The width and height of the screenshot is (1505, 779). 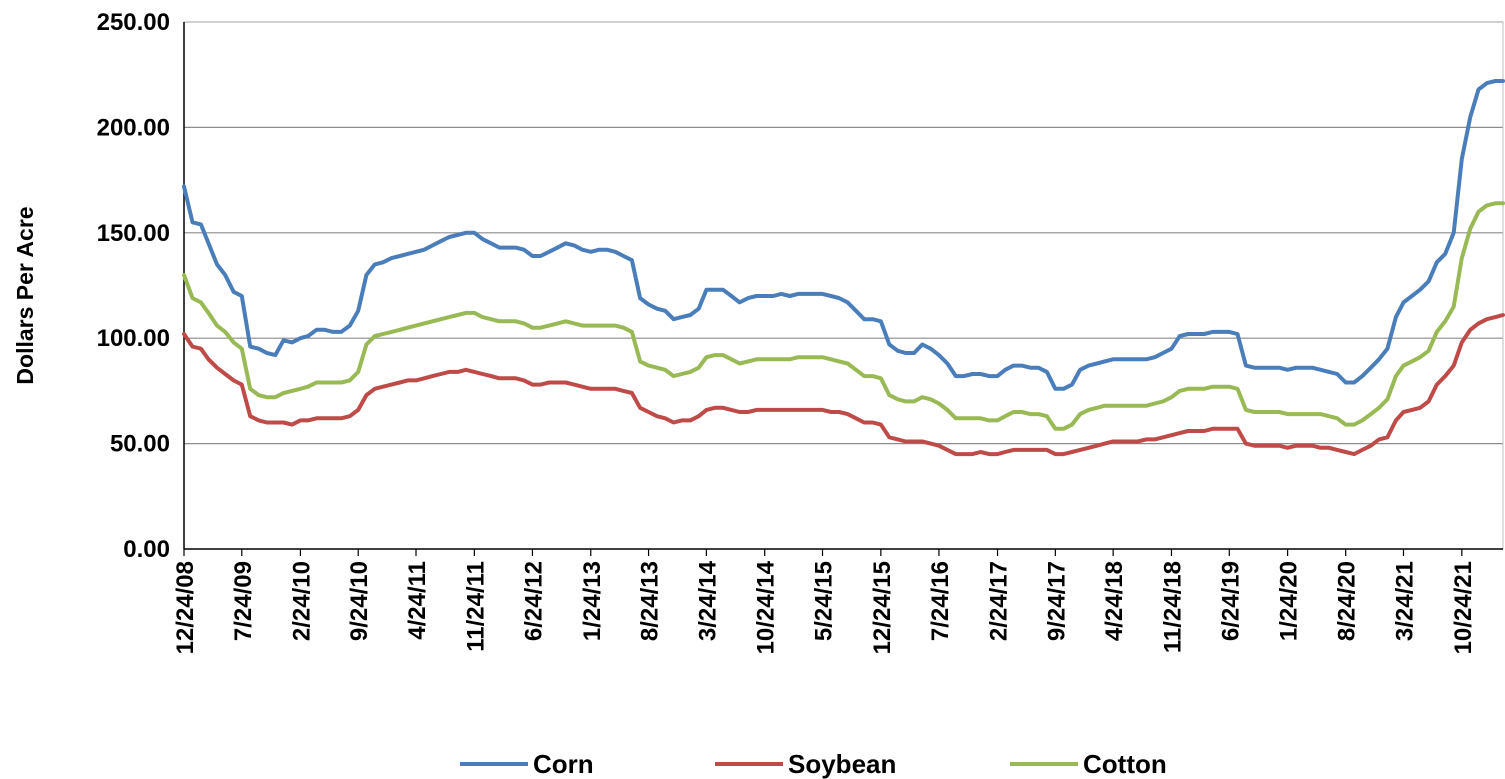 What do you see at coordinates (824, 601) in the screenshot?
I see `x-tick-label: 5/24/15` at bounding box center [824, 601].